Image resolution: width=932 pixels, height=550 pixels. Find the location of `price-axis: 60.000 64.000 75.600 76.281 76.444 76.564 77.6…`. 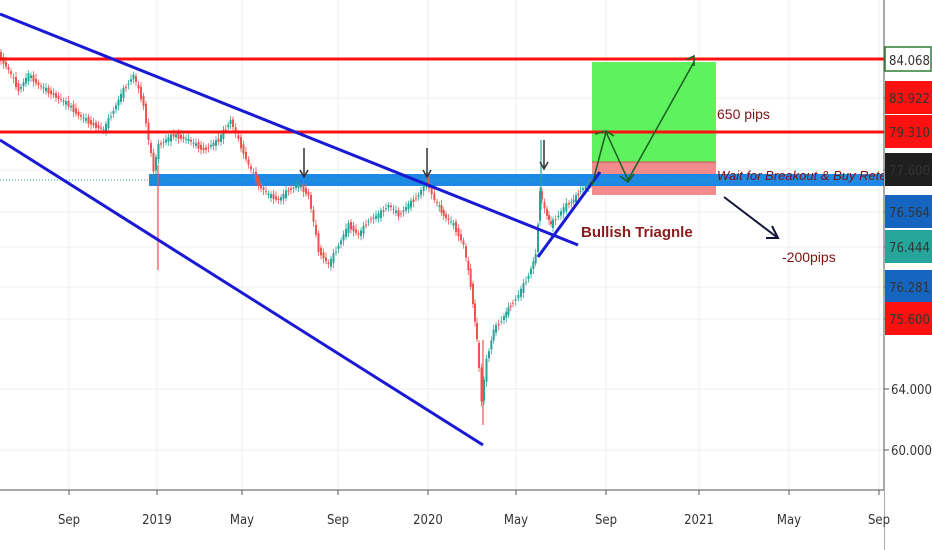

price-axis: 60.000 64.000 75.600 76.281 76.444 76.564 77.6… is located at coordinates (907, 275).